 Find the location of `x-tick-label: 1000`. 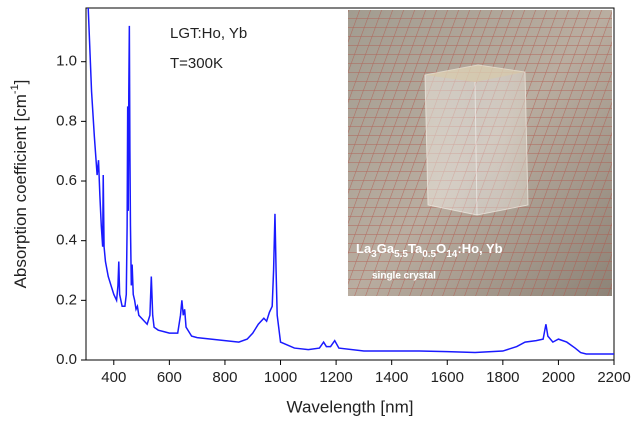

x-tick-label: 1000 is located at coordinates (280, 377).